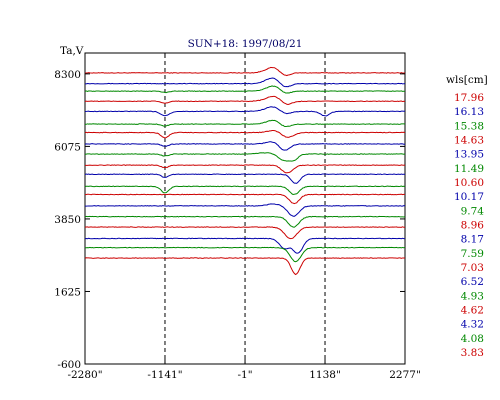 Image resolution: width=500 pixels, height=400 pixels. I want to click on legend-entry: 16.13, so click(469, 112).